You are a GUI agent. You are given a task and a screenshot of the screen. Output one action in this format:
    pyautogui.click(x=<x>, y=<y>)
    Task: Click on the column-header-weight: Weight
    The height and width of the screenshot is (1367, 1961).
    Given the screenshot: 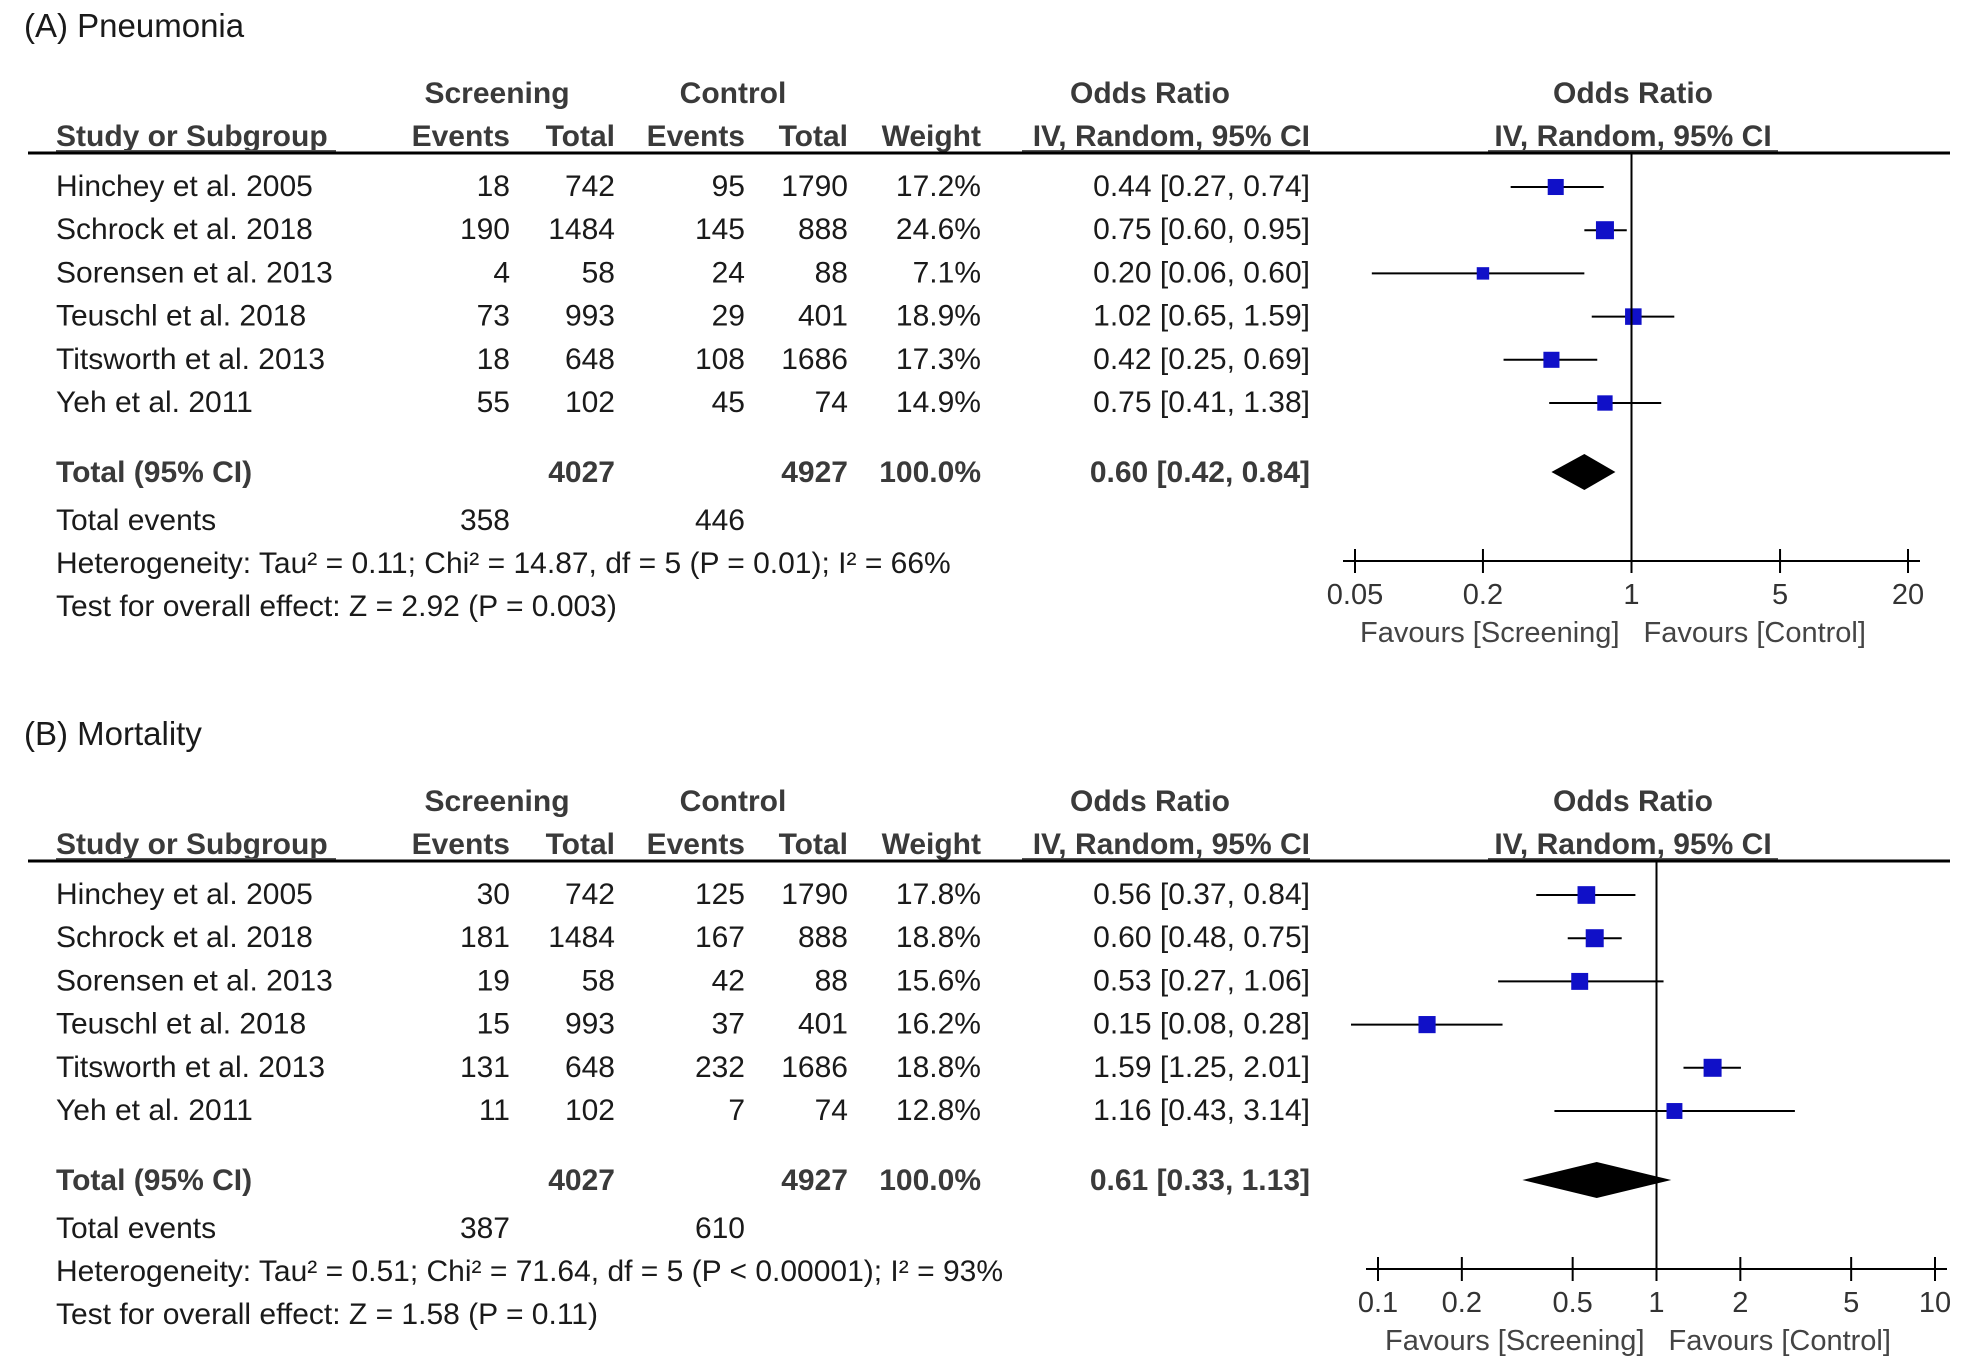 What is the action you would take?
    pyautogui.click(x=931, y=136)
    